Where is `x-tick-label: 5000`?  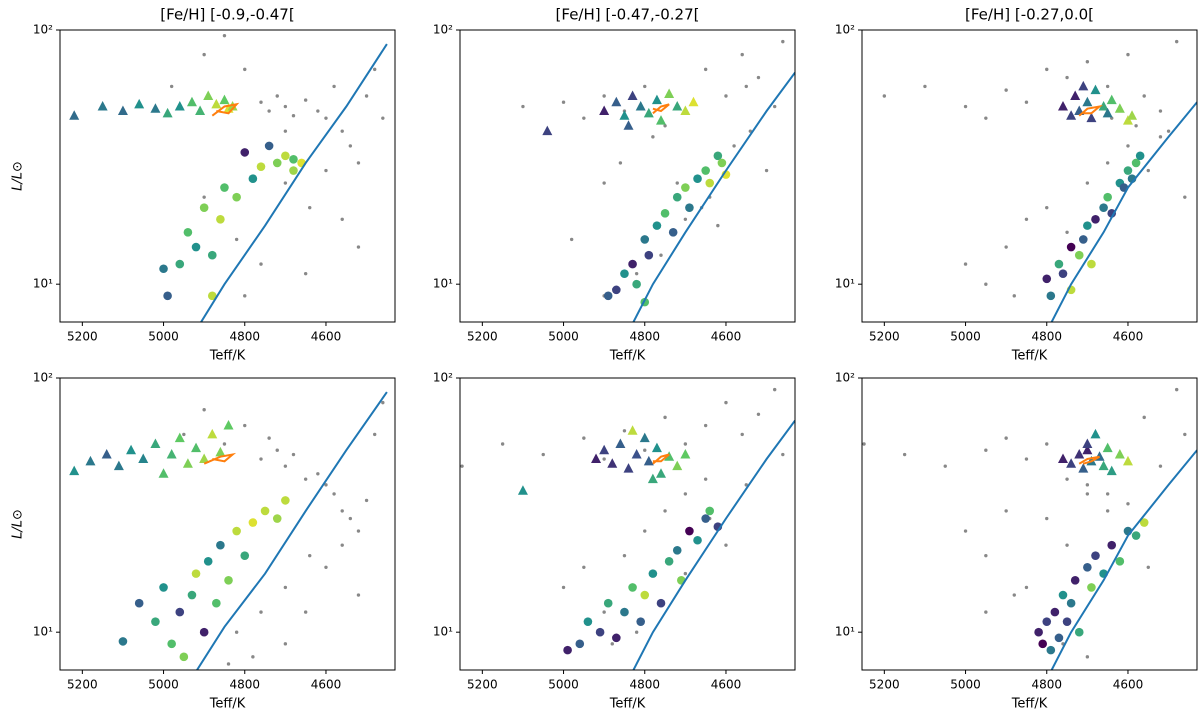
x-tick-label: 5000 is located at coordinates (965, 337).